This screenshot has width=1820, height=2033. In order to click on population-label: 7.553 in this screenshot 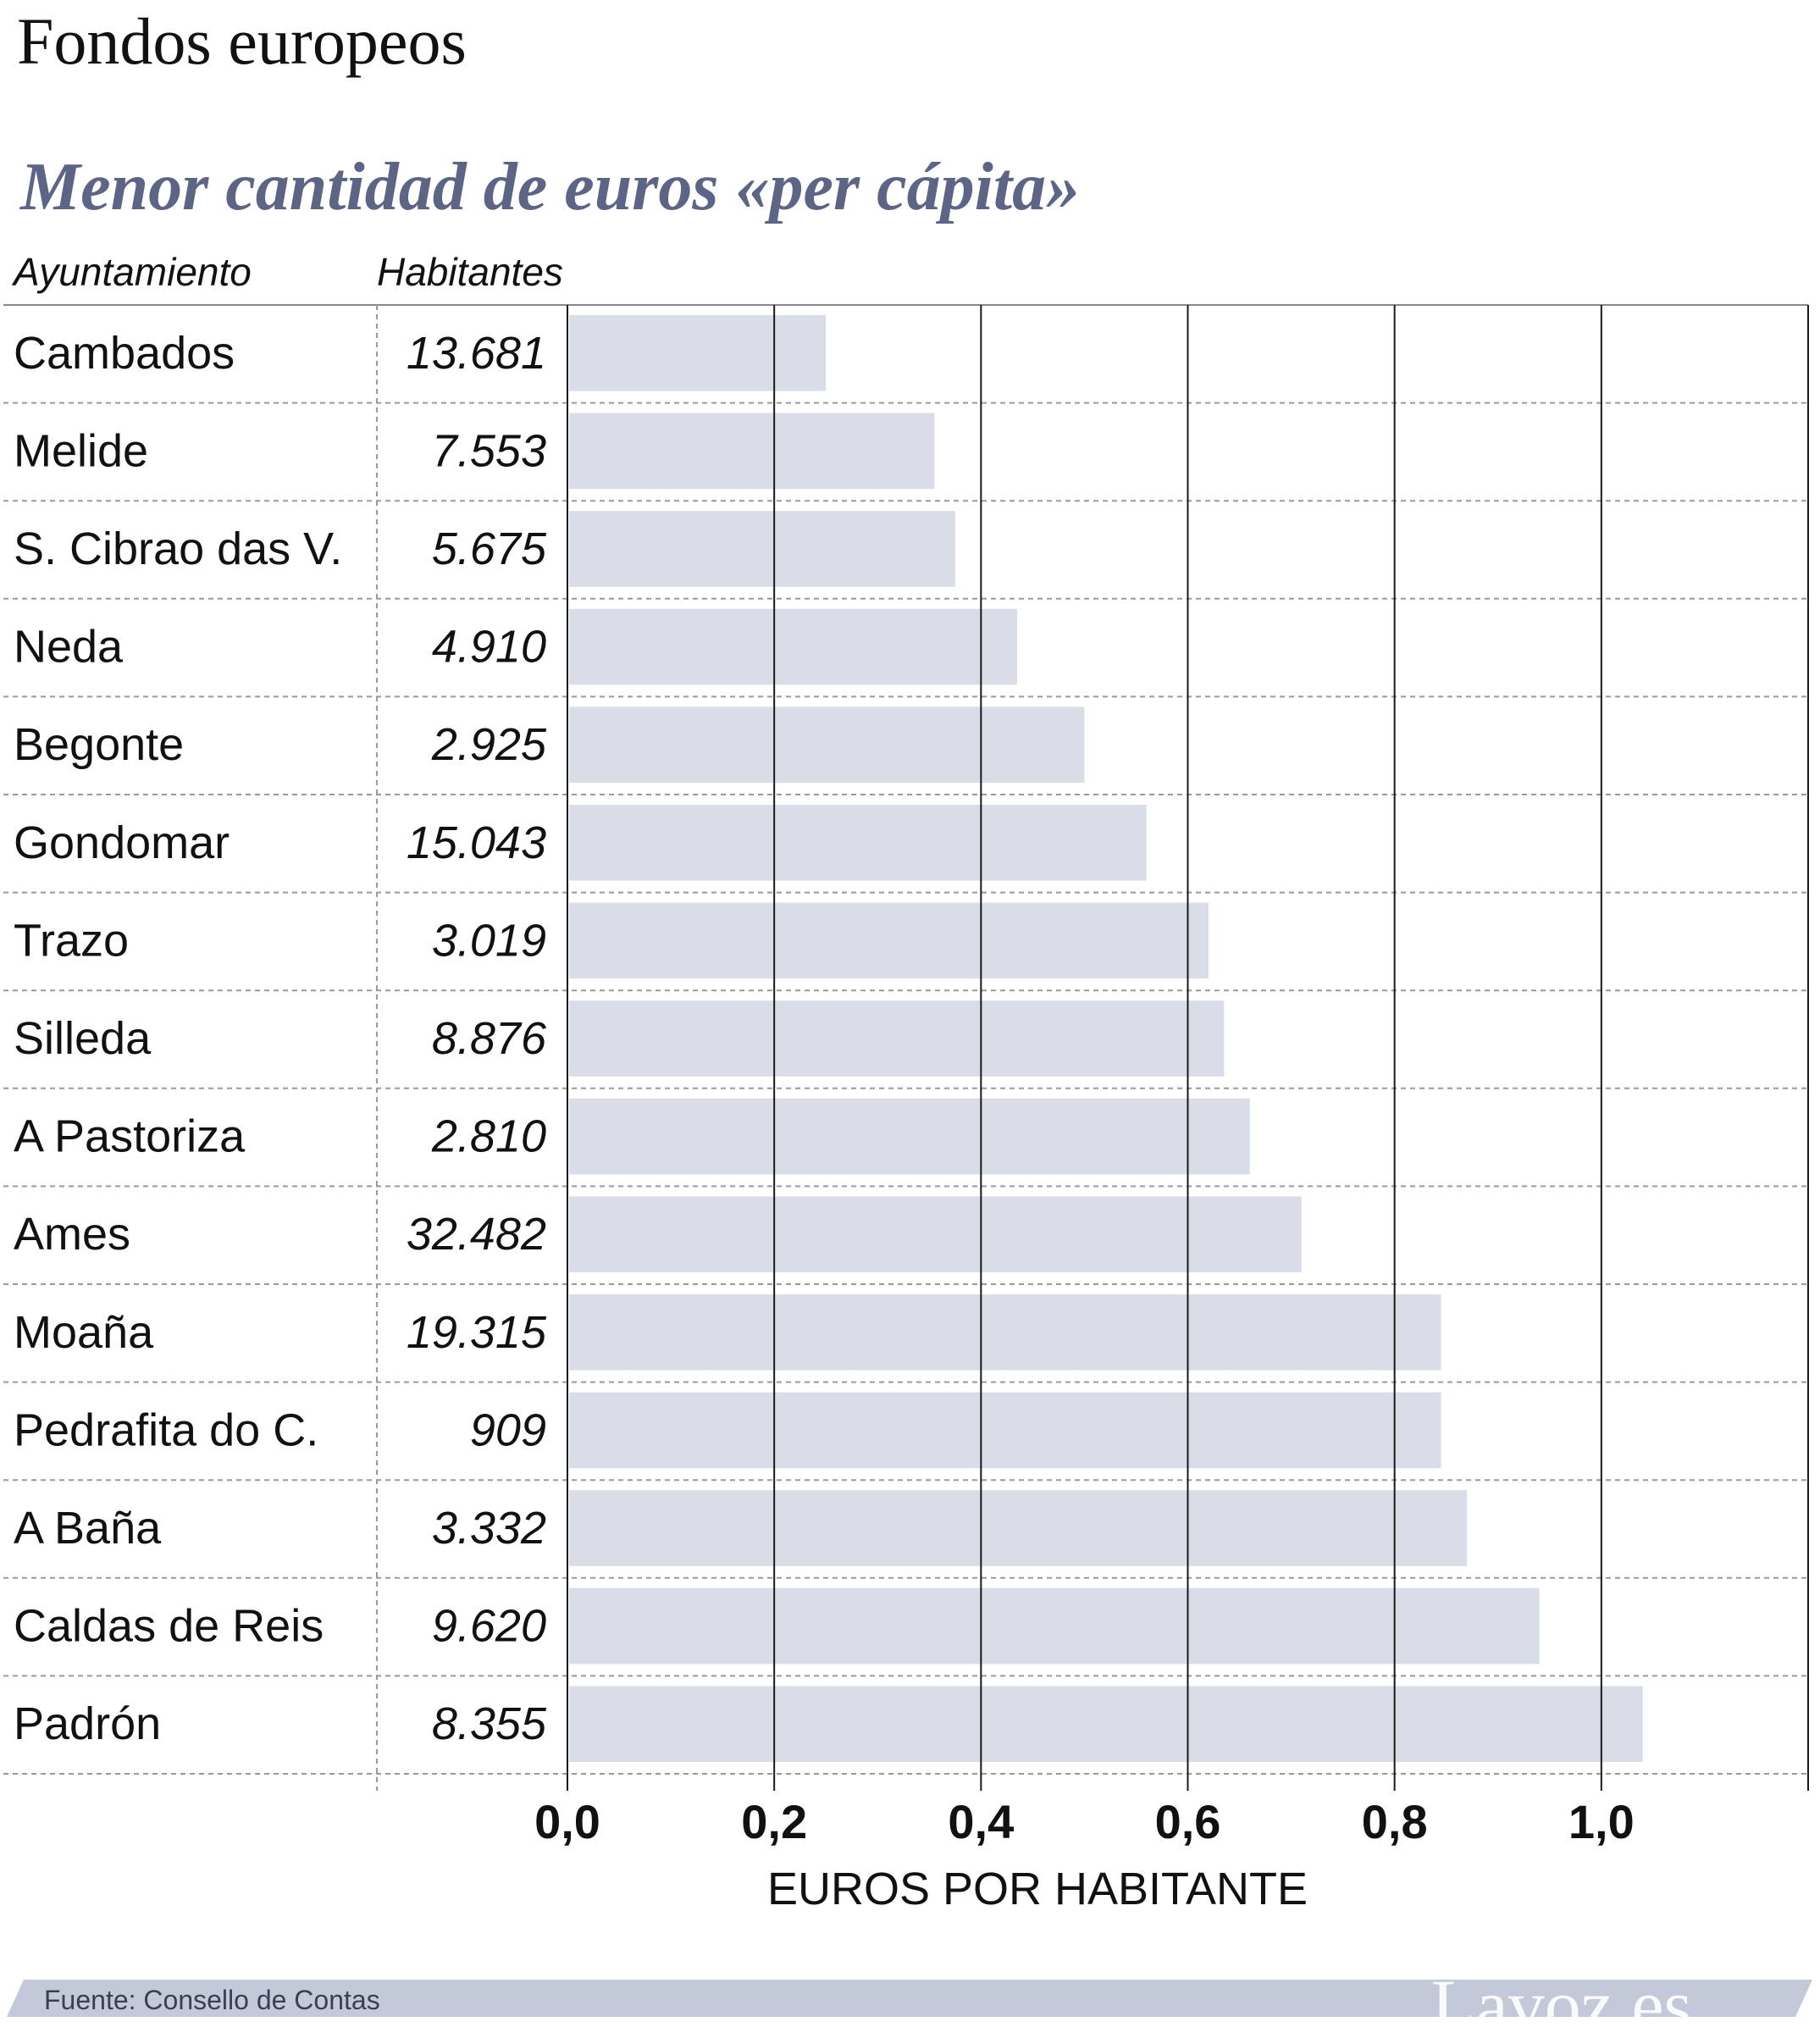, I will do `click(489, 450)`.